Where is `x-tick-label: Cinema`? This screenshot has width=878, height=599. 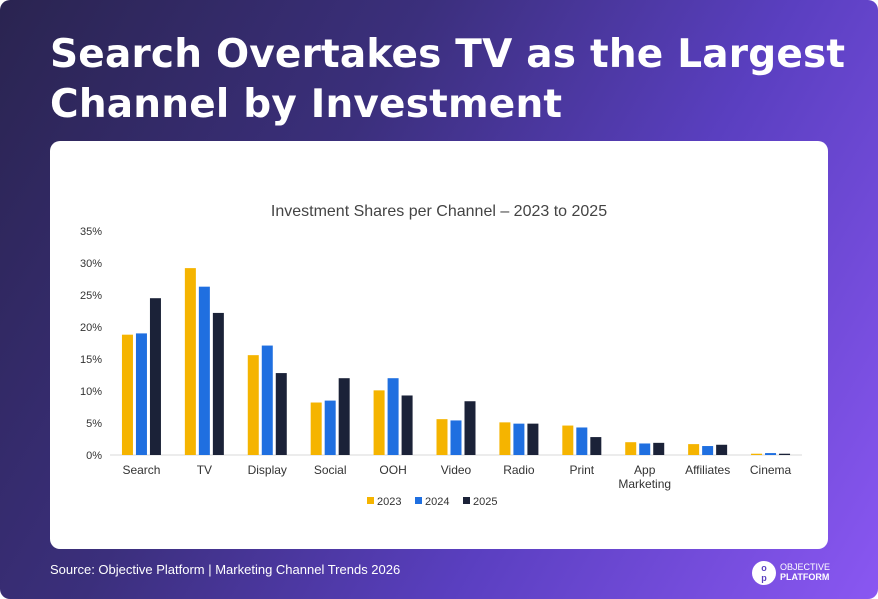 x-tick-label: Cinema is located at coordinates (771, 470).